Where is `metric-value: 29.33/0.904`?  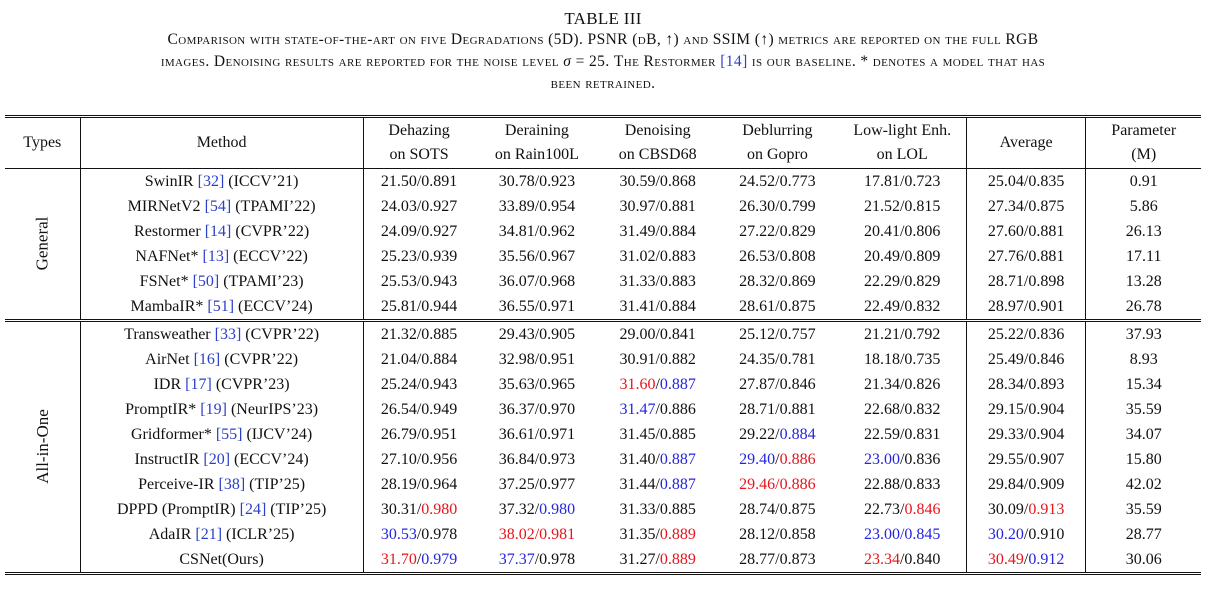 metric-value: 29.33/0.904 is located at coordinates (1026, 434).